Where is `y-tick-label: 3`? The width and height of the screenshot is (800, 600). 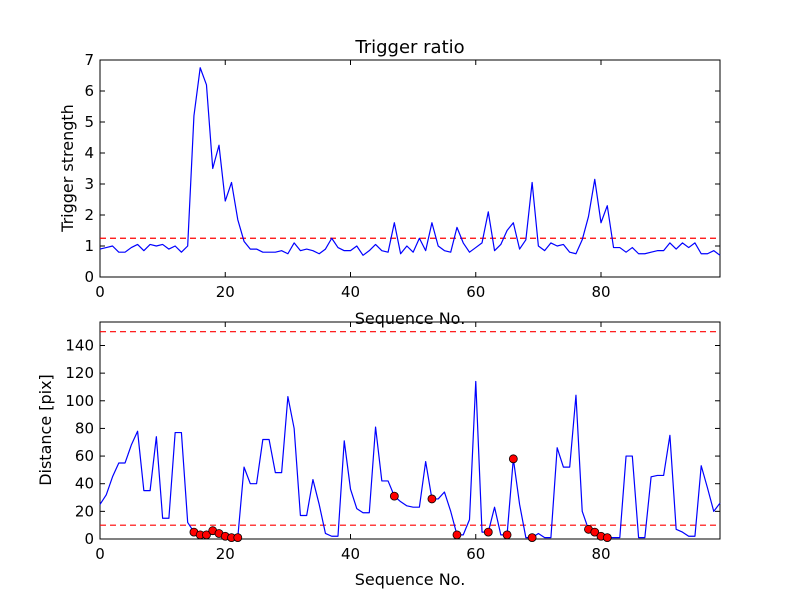 y-tick-label: 3 is located at coordinates (89, 184).